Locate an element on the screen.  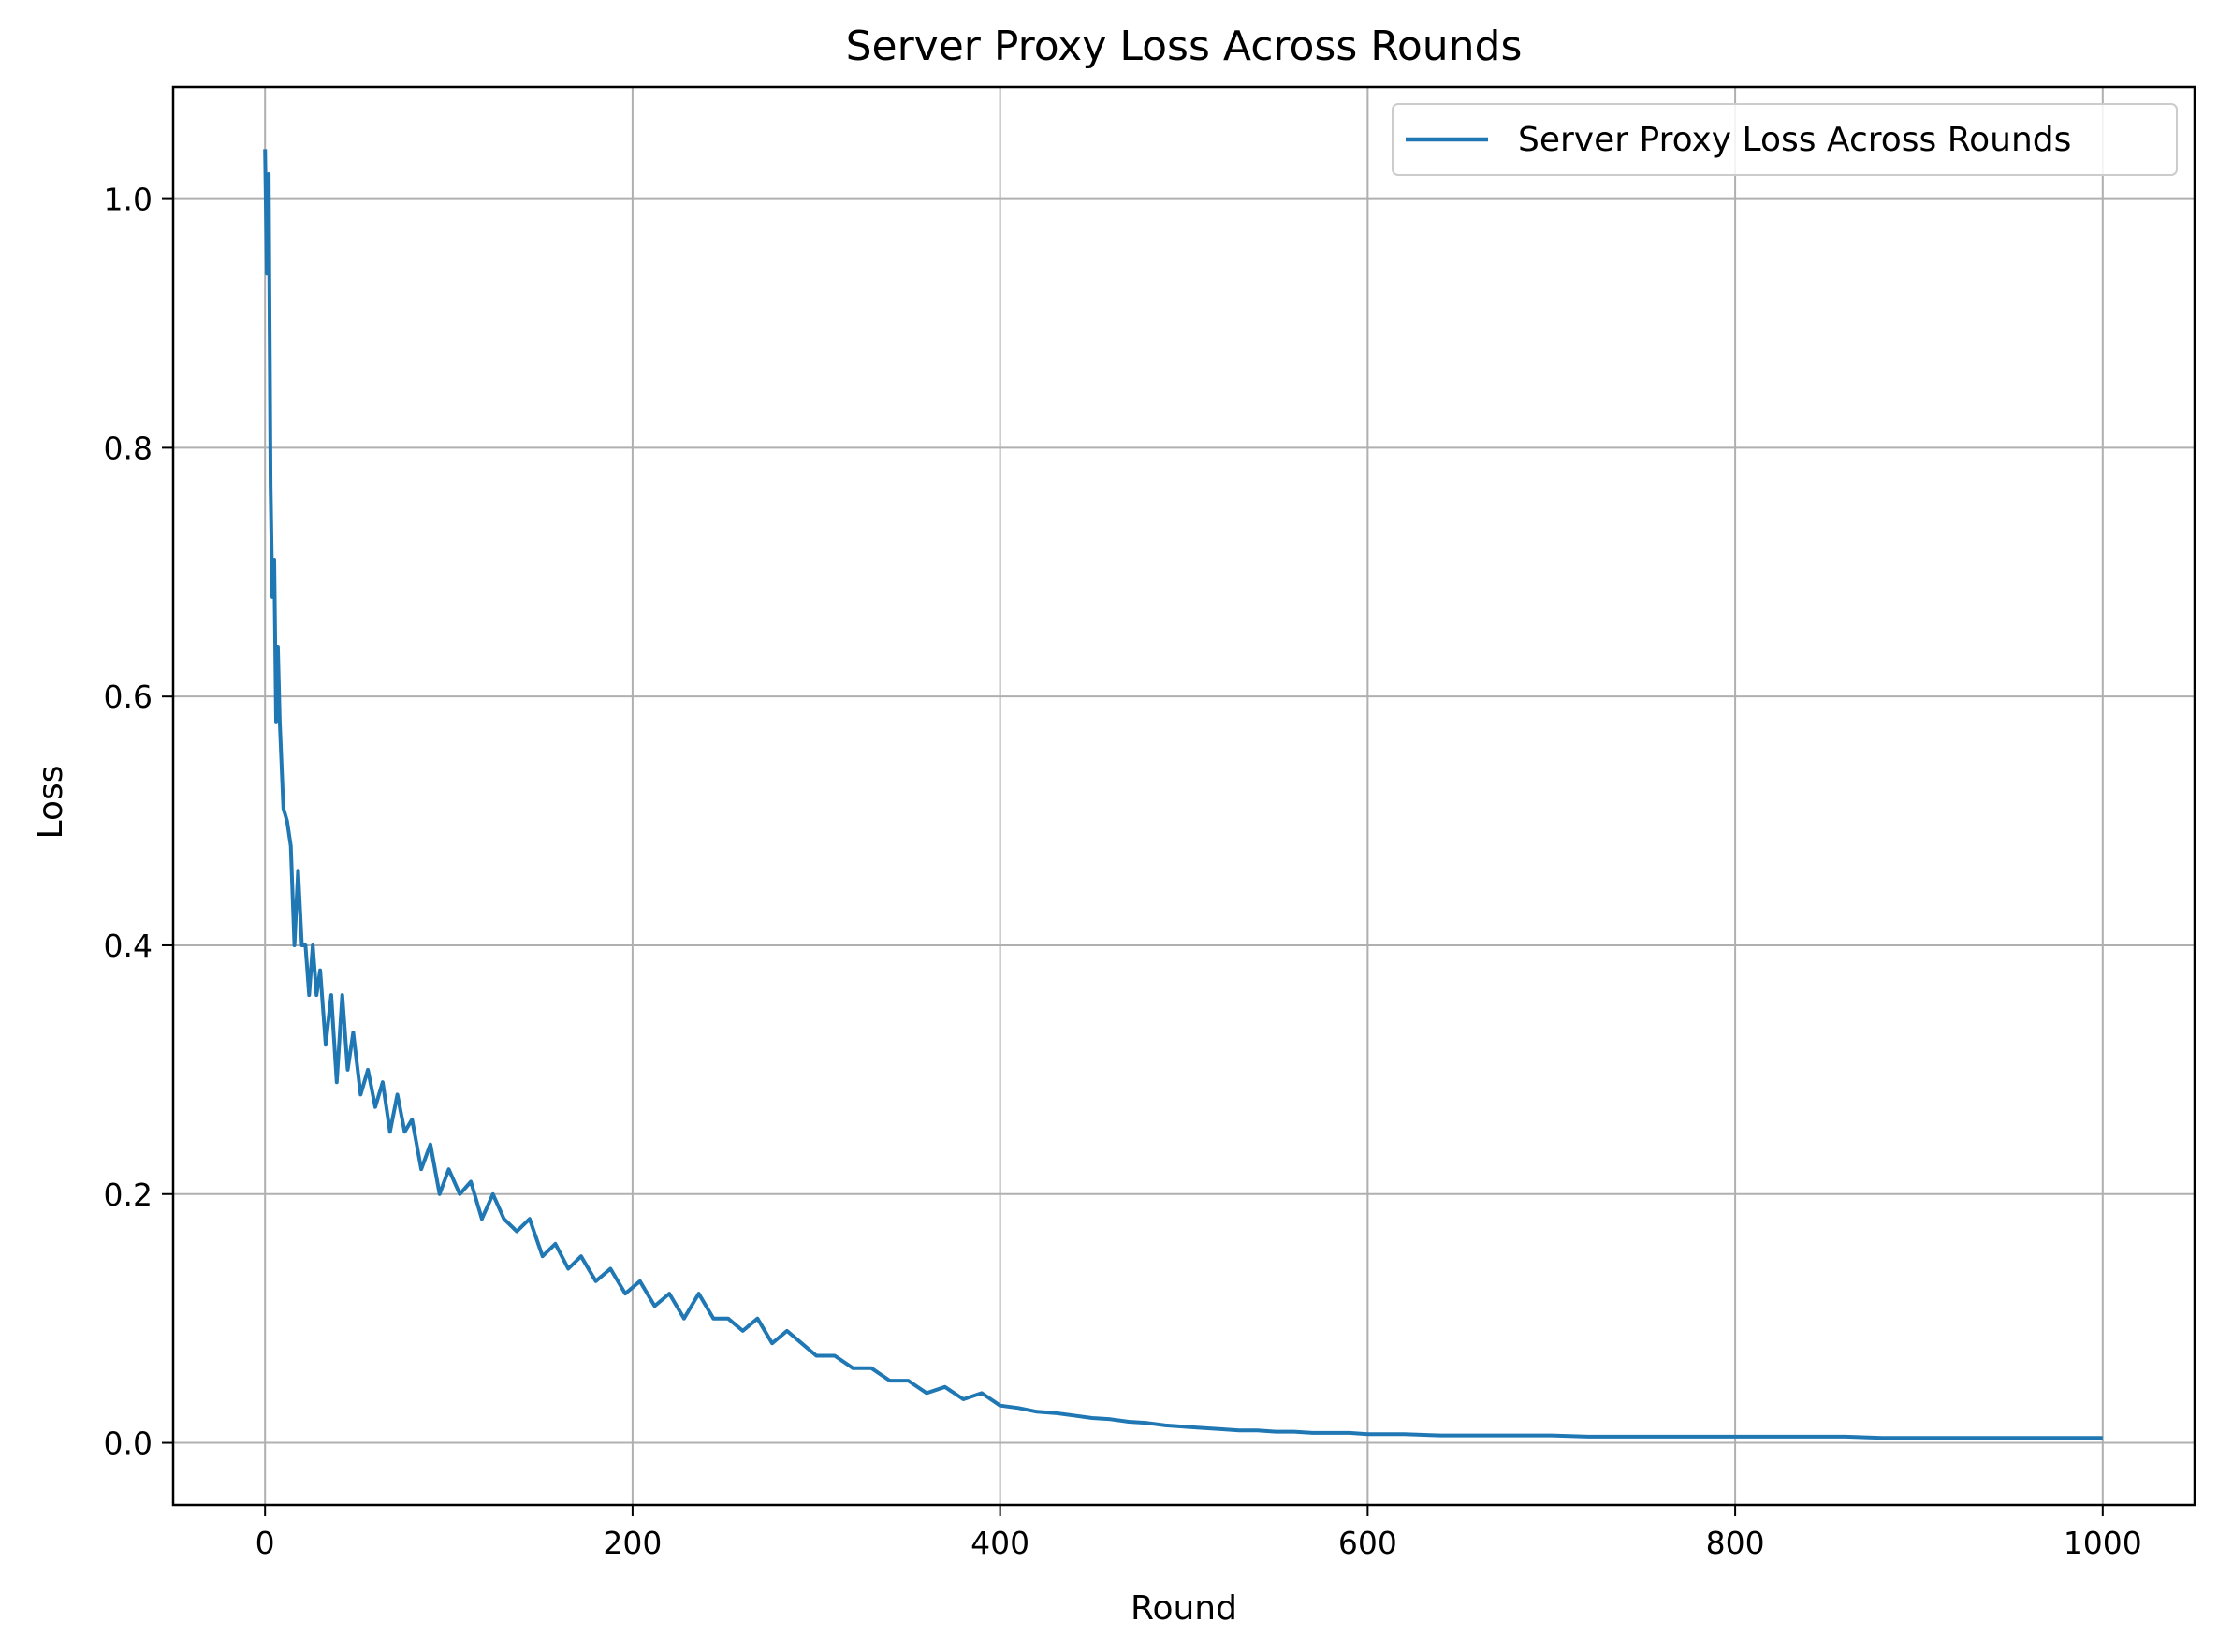
x-tick-label: 0 is located at coordinates (265, 1543).